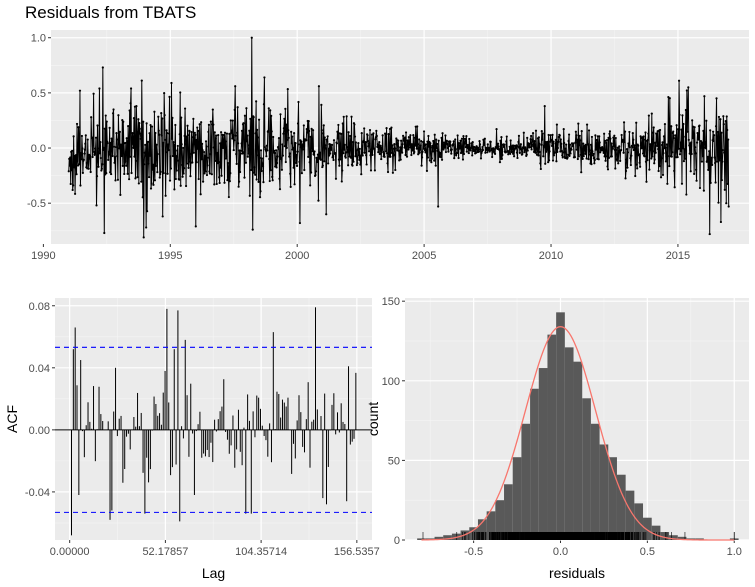  Describe the element at coordinates (560, 552) in the screenshot. I see `x-tick-label: 0.0` at that location.